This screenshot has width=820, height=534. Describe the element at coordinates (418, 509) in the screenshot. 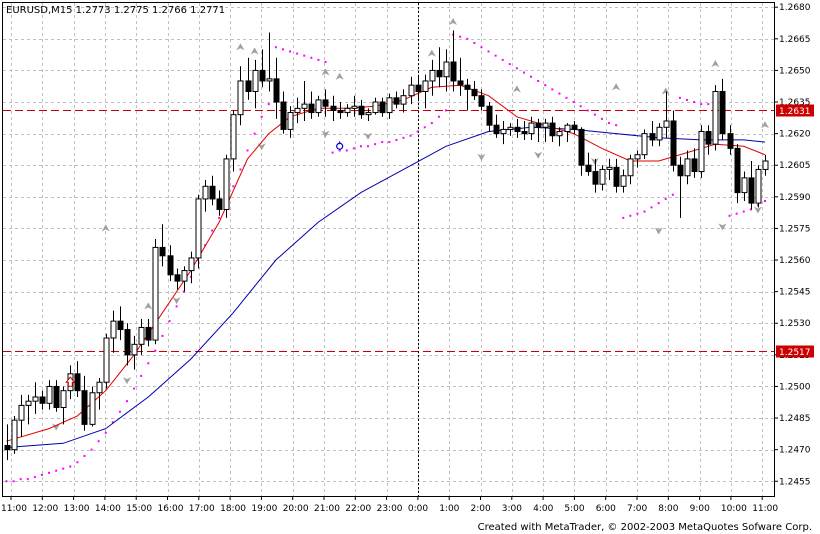

I see `time-tick-label: 0:00` at that location.